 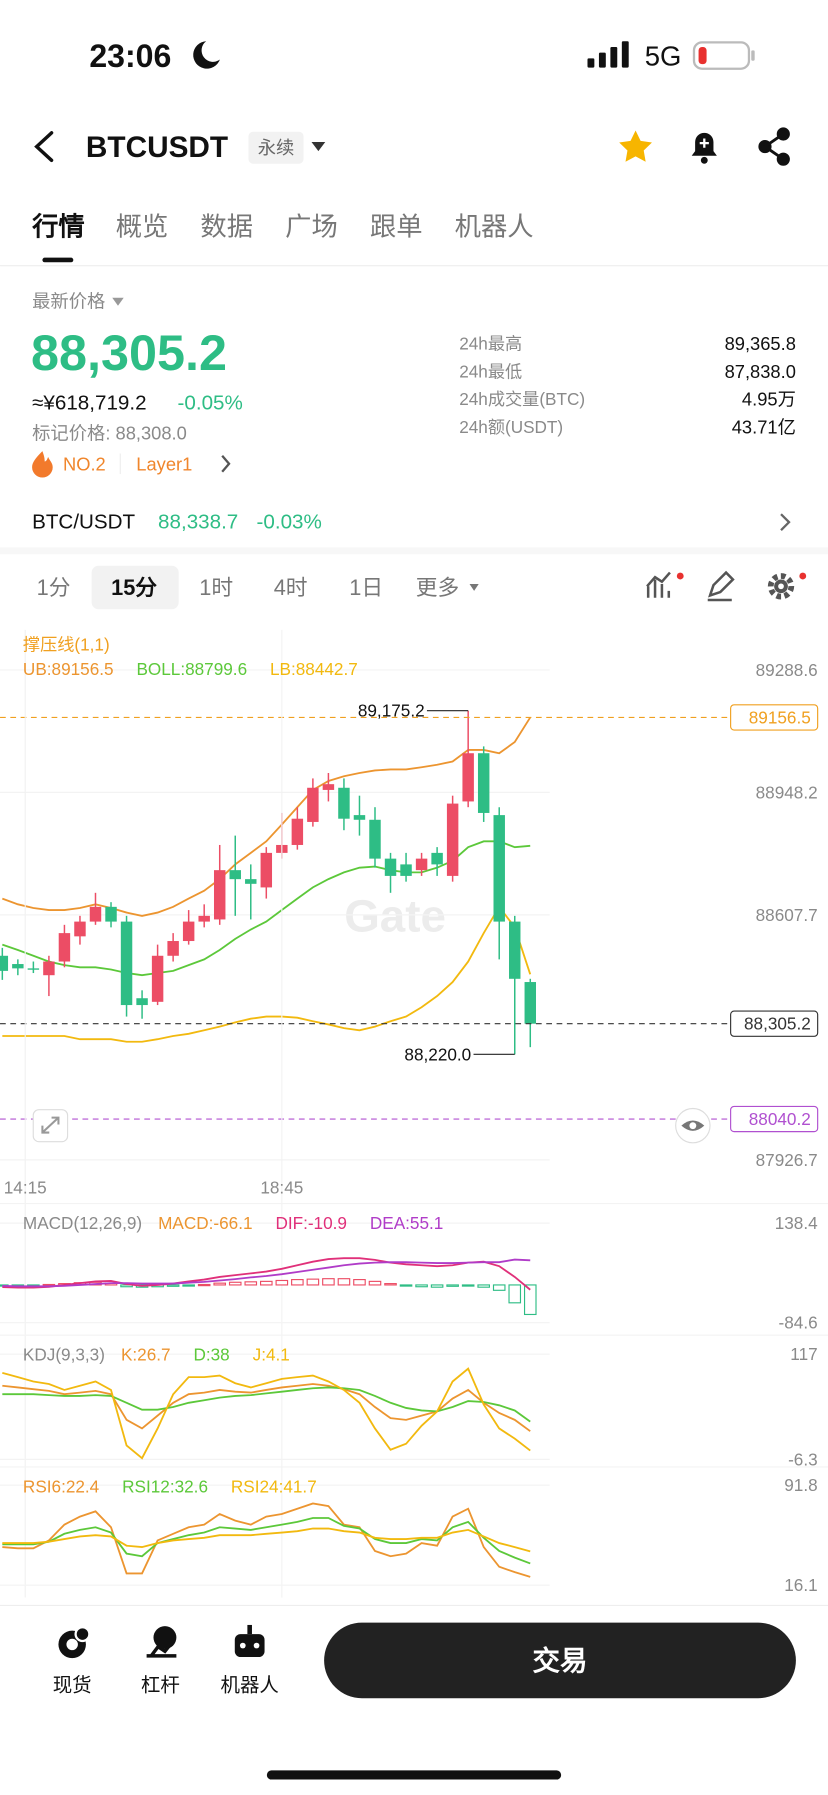 What do you see at coordinates (160, 1686) in the screenshot?
I see `nav-label: 杠杆` at bounding box center [160, 1686].